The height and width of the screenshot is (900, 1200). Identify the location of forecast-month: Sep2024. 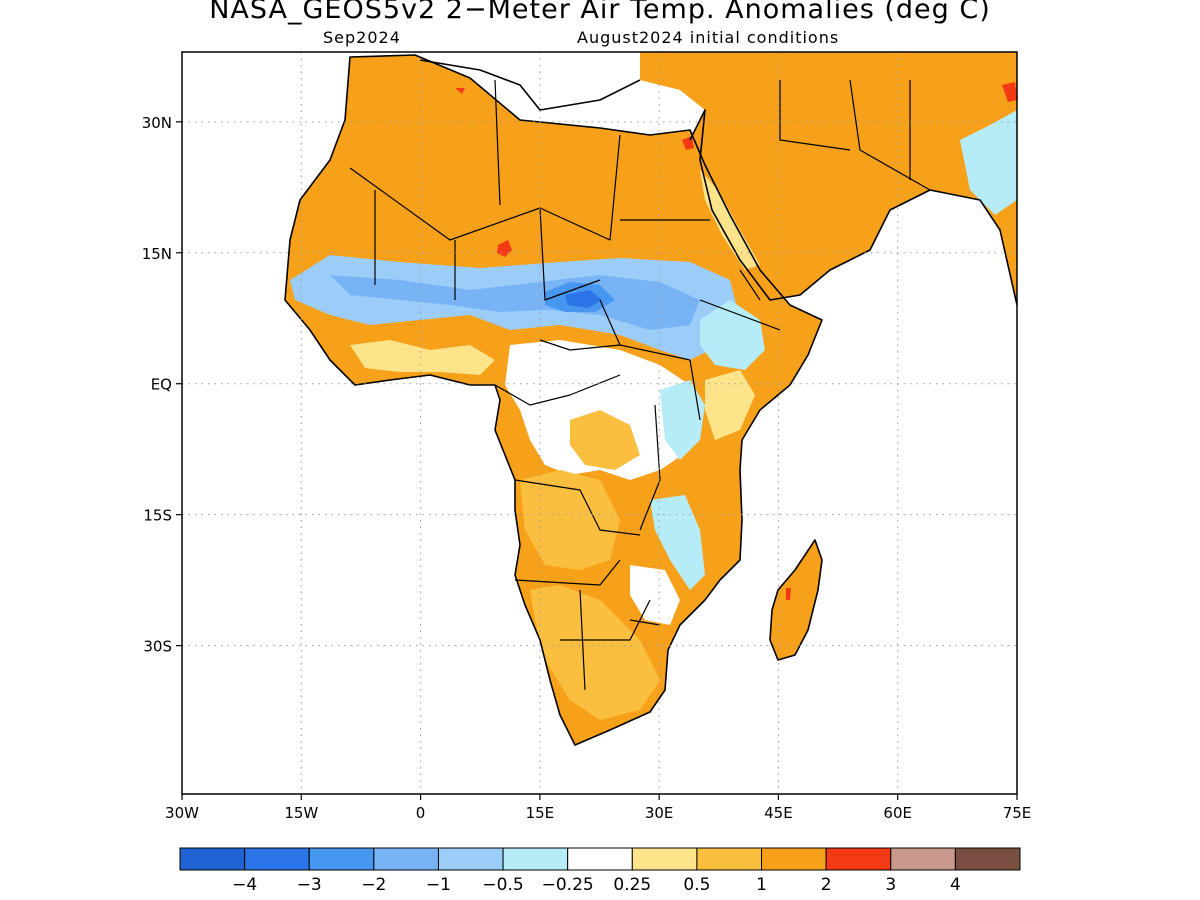
(362, 37).